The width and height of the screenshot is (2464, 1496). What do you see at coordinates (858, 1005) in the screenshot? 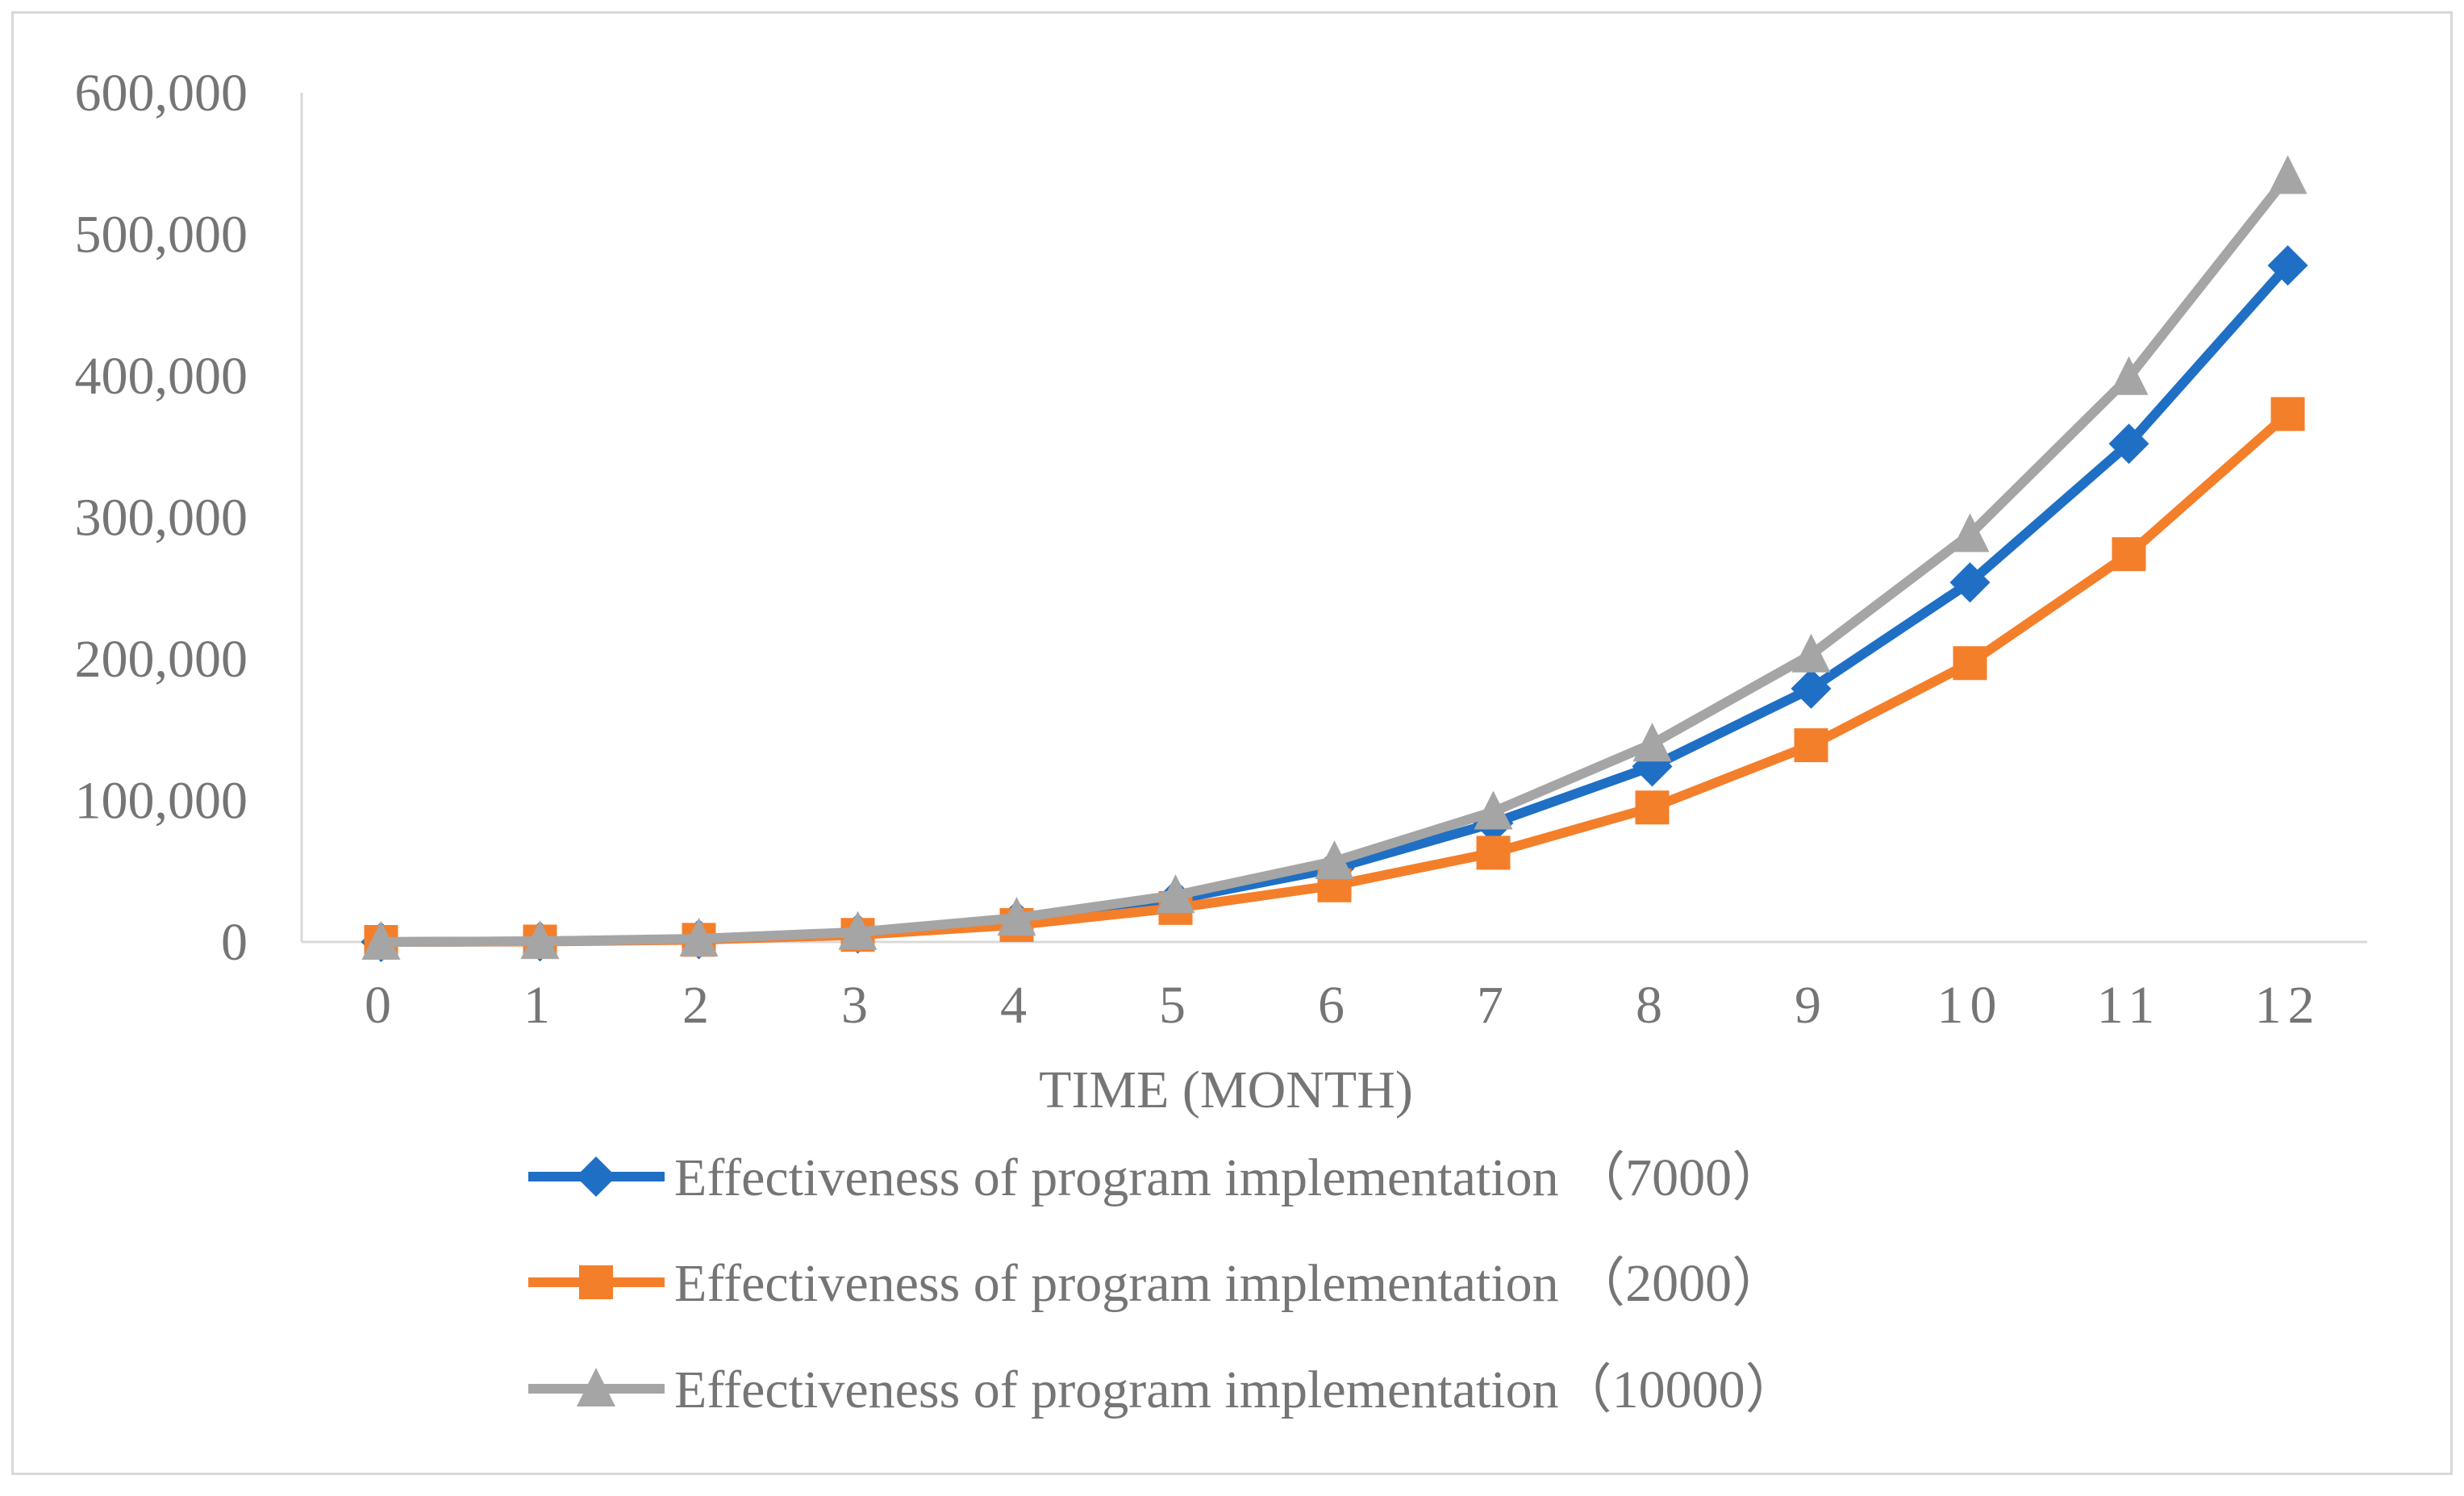
I see `x-tick-label: 3` at bounding box center [858, 1005].